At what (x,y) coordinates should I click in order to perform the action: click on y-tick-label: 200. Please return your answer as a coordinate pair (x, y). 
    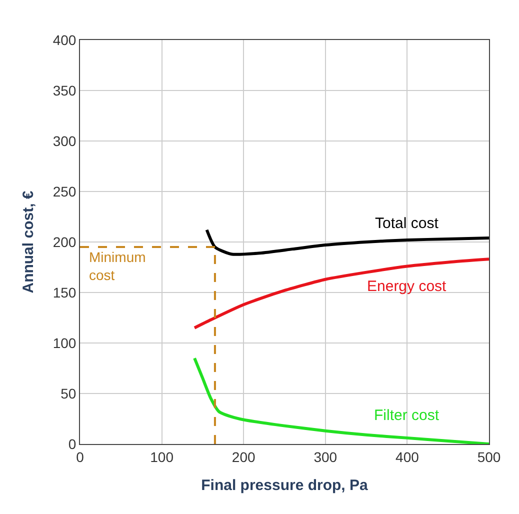
    Looking at the image, I should click on (64, 242).